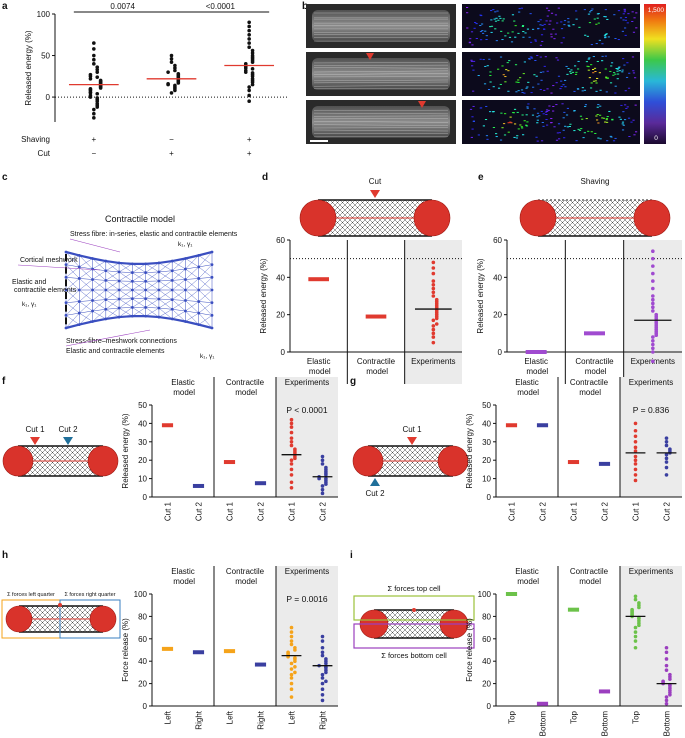 The height and width of the screenshot is (738, 685). What do you see at coordinates (485, 594) in the screenshot?
I see `y-tick-label: 100` at bounding box center [485, 594].